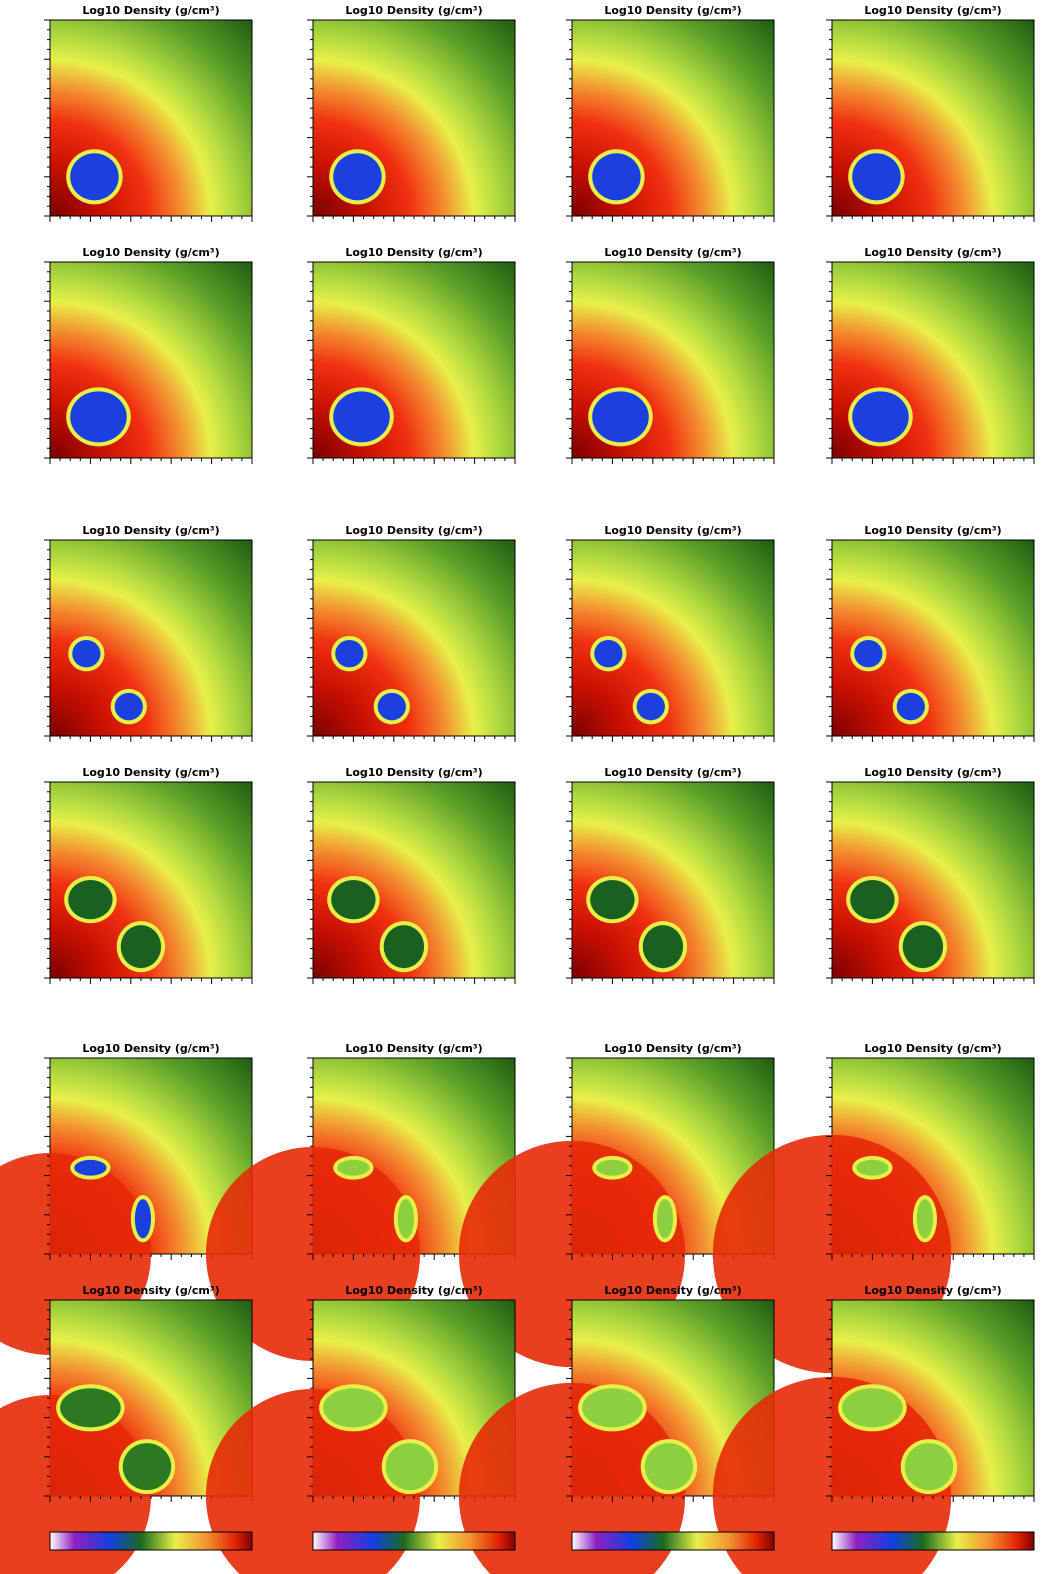 Image resolution: width=1052 pixels, height=1574 pixels. What do you see at coordinates (151, 360) in the screenshot?
I see `density-map` at bounding box center [151, 360].